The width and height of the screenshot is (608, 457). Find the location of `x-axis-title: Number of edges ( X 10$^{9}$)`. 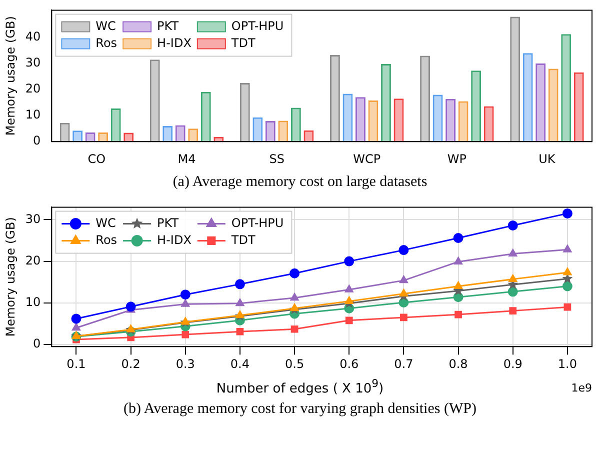

x-axis-title: Number of edges ( X 10$^{9}$) is located at coordinates (300, 386).